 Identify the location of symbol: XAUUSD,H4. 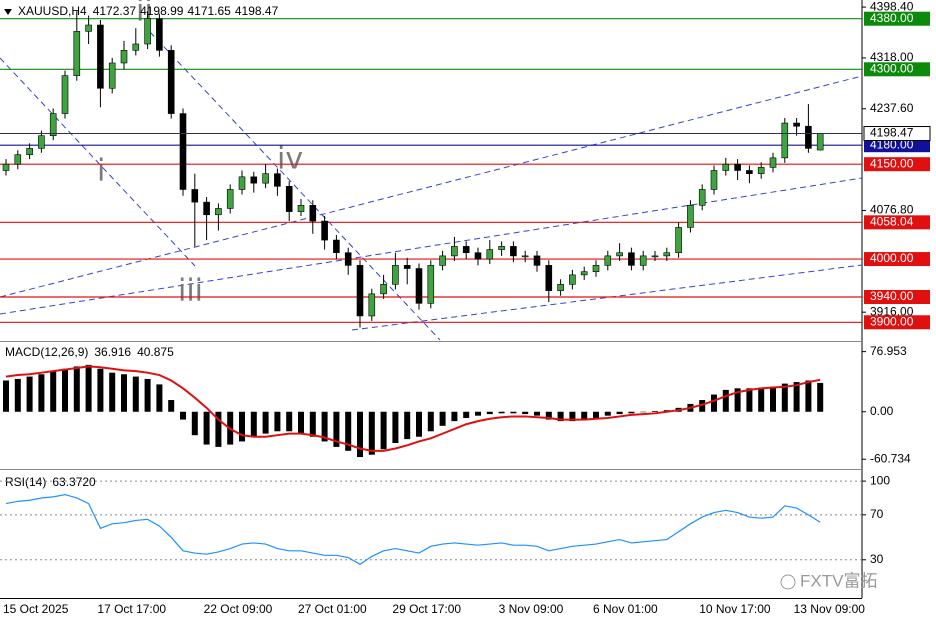
(52, 11).